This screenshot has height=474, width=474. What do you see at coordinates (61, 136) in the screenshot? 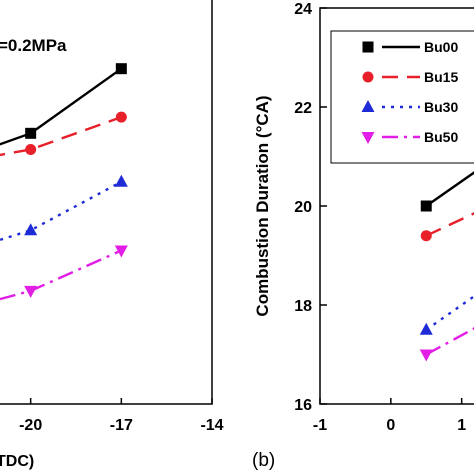
I see `panel-a-series-line-bu15` at bounding box center [61, 136].